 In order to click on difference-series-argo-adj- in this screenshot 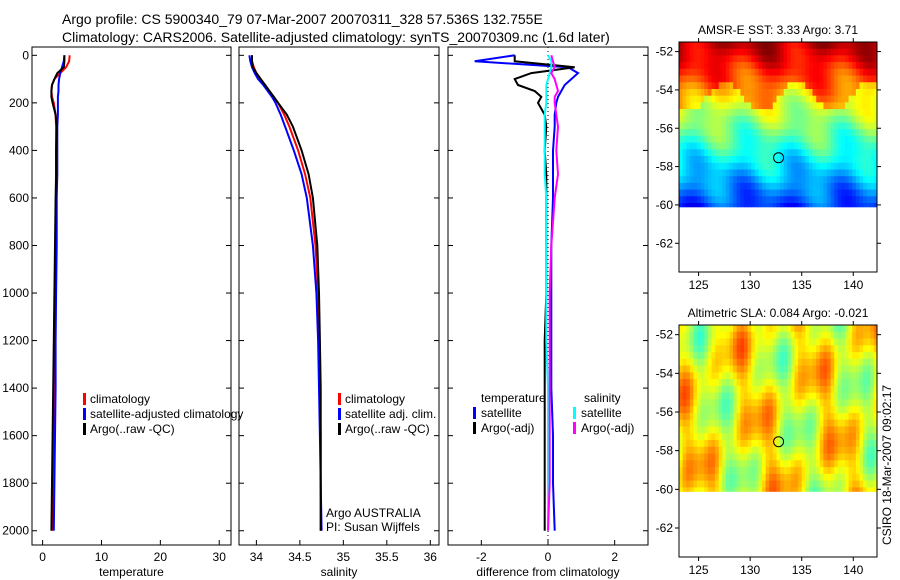, I will do `click(544, 293)`.